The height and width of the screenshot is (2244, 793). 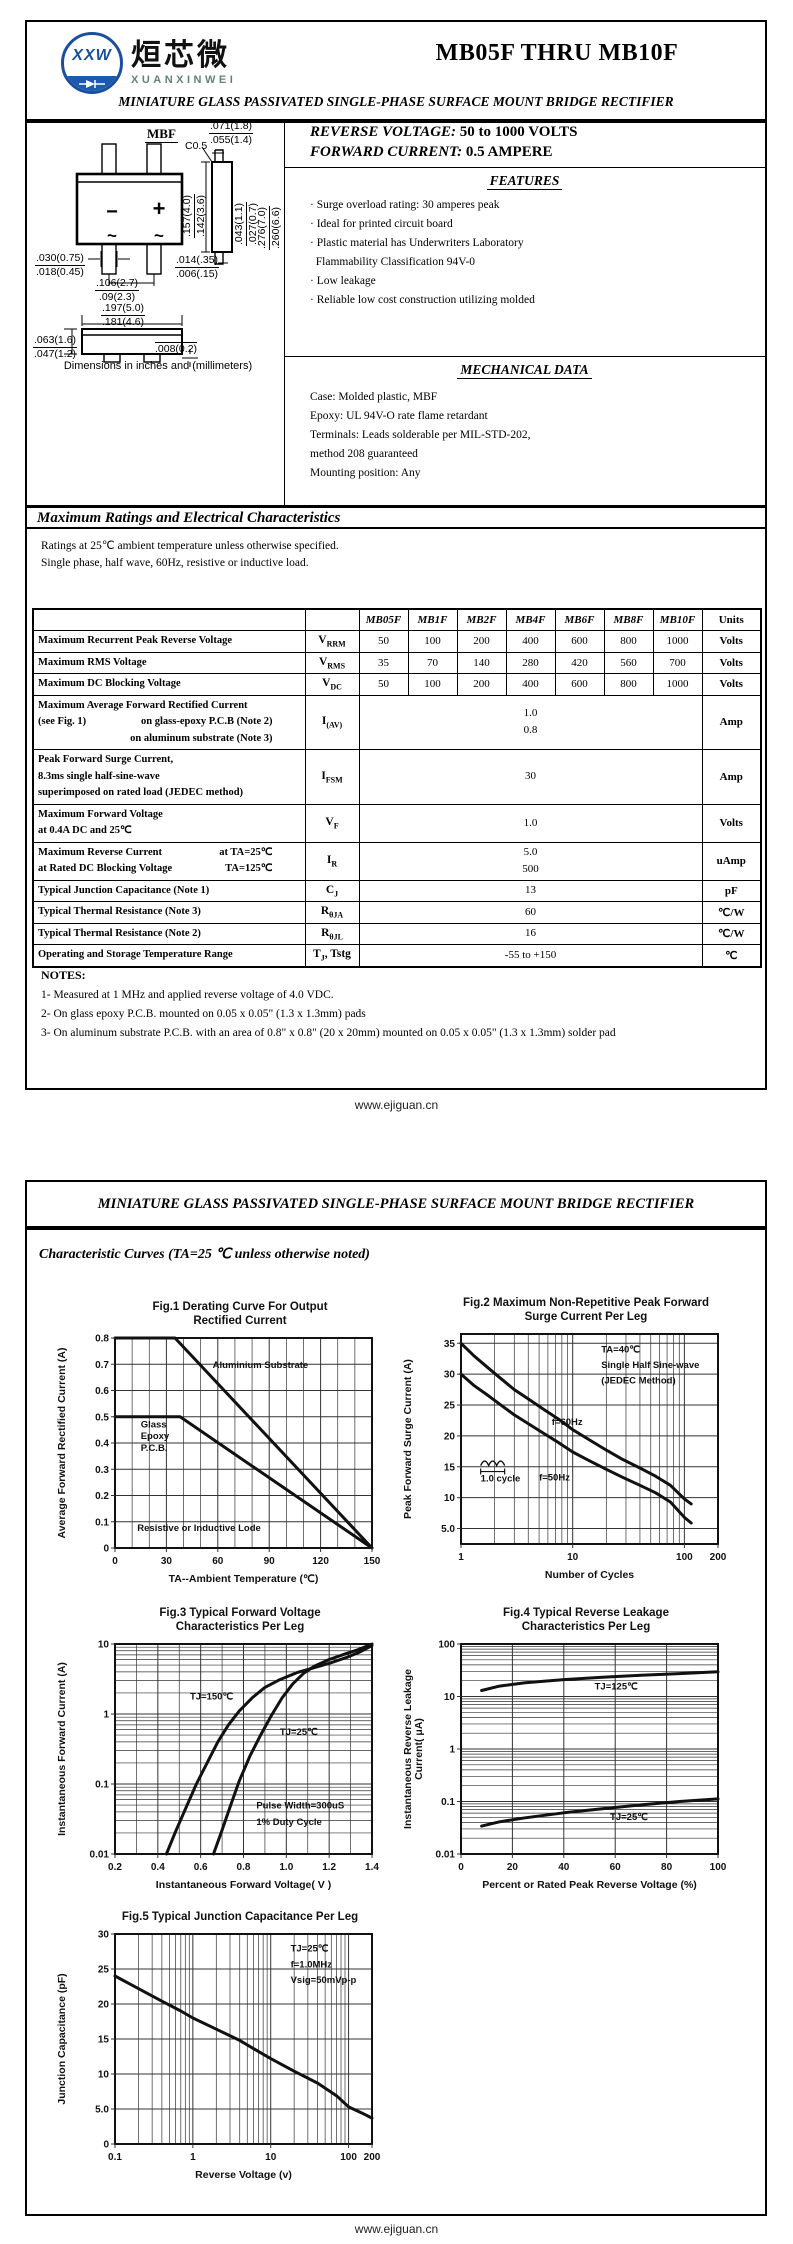 I want to click on divider, so click(x=524, y=167).